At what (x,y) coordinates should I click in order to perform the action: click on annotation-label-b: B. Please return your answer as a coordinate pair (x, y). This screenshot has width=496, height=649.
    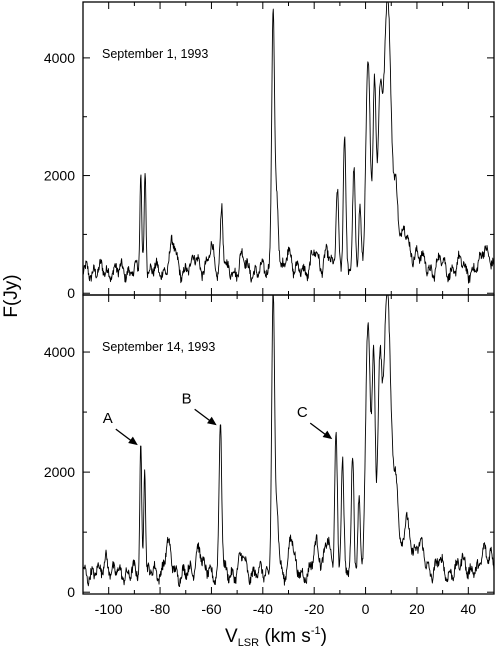
    Looking at the image, I should click on (187, 398).